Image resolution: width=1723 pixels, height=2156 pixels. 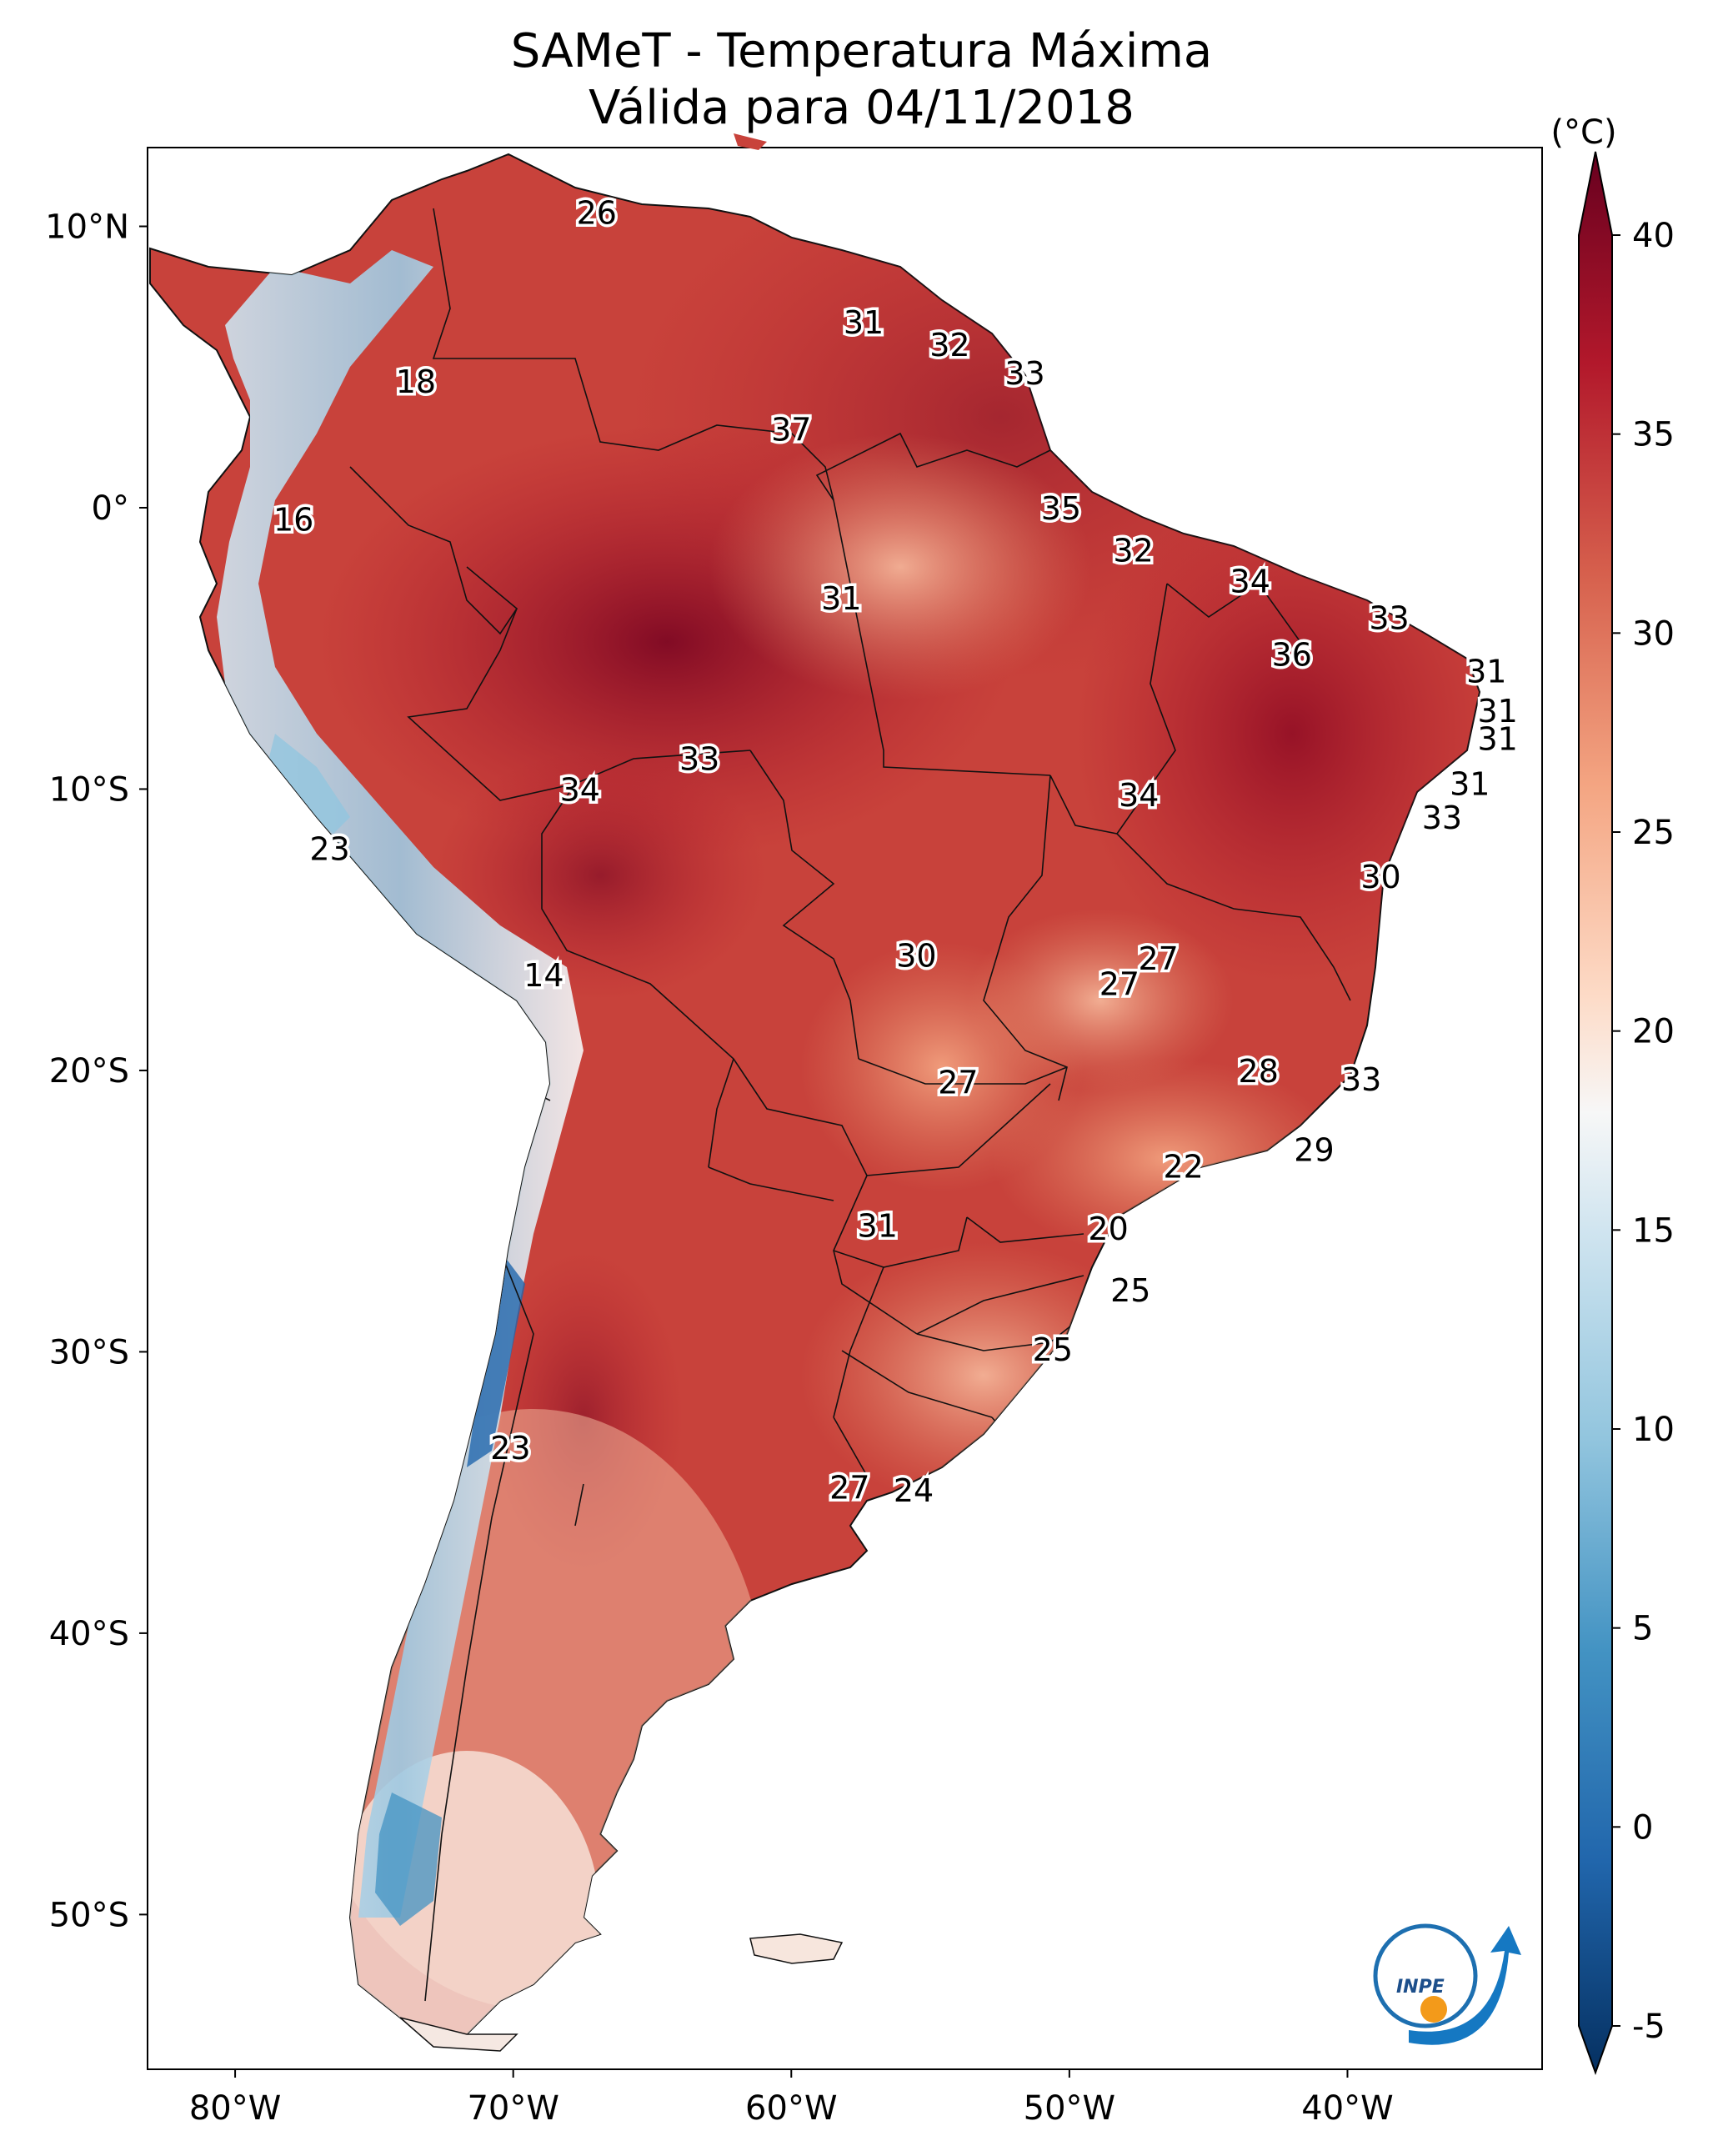 What do you see at coordinates (791, 2108) in the screenshot?
I see `lon-tick-label: 60°W` at bounding box center [791, 2108].